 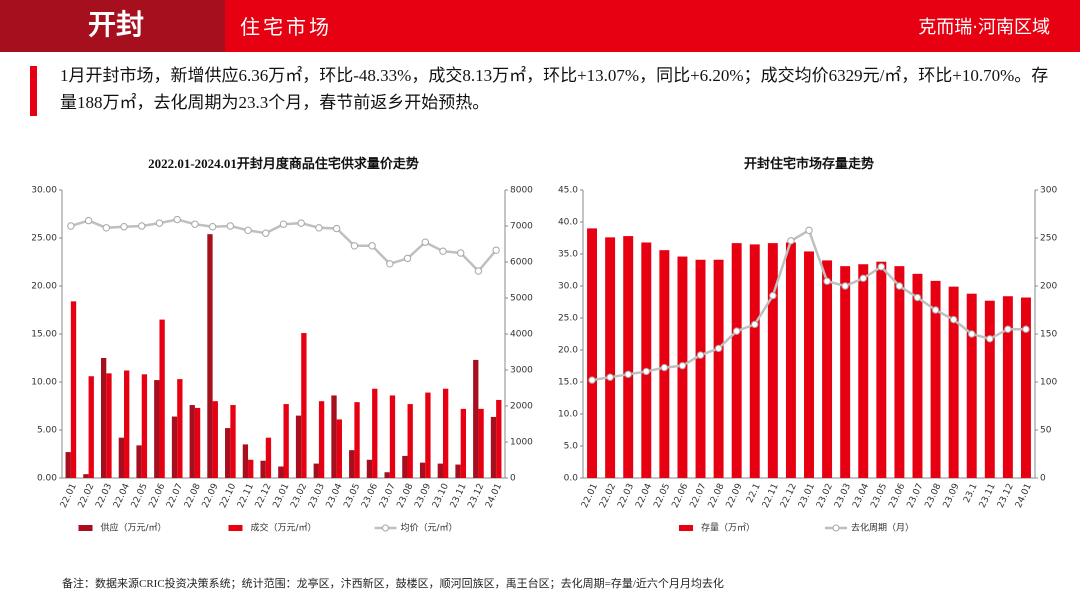 What do you see at coordinates (521, 443) in the screenshot?
I see `y2-tick-label: 1000` at bounding box center [521, 443].